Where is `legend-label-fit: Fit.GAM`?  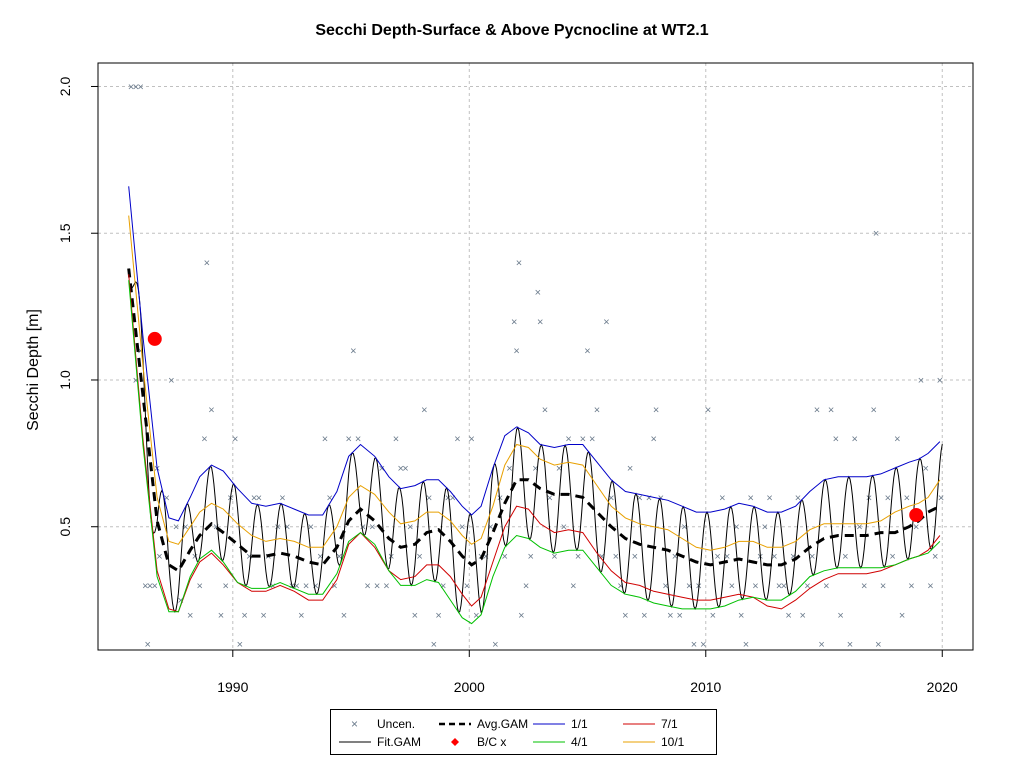
legend-label-fit: Fit.GAM is located at coordinates (399, 742).